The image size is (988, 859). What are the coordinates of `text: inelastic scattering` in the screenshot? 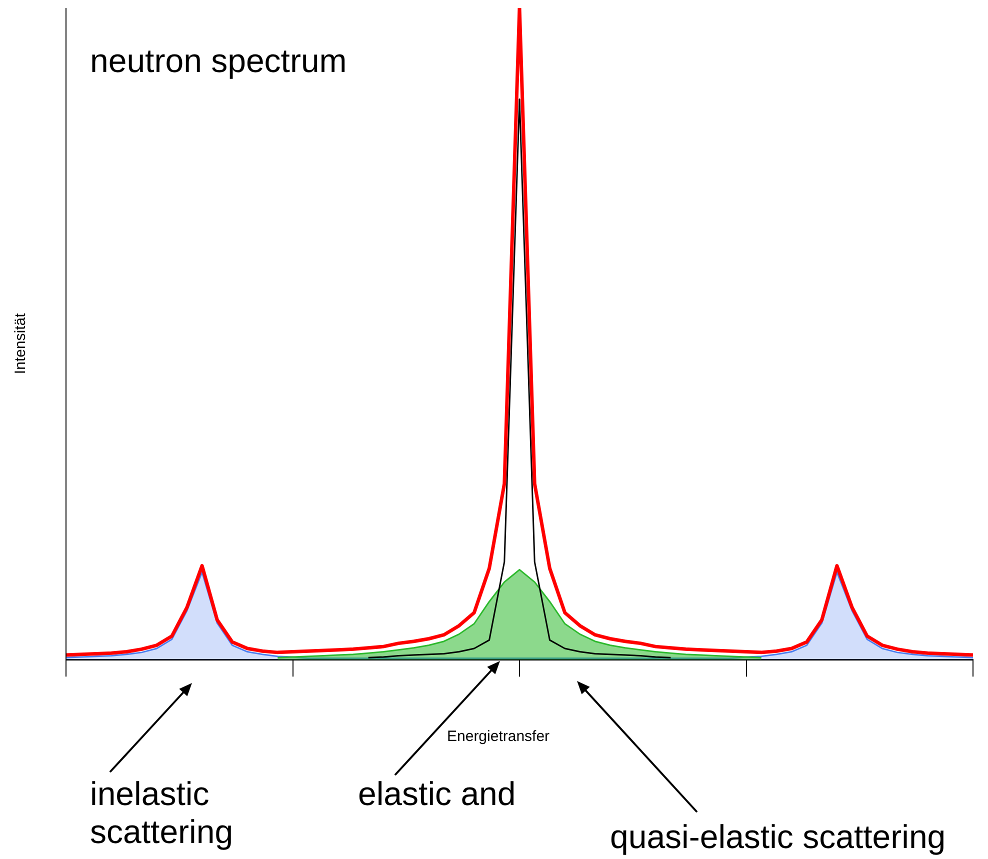 It's located at (162, 813).